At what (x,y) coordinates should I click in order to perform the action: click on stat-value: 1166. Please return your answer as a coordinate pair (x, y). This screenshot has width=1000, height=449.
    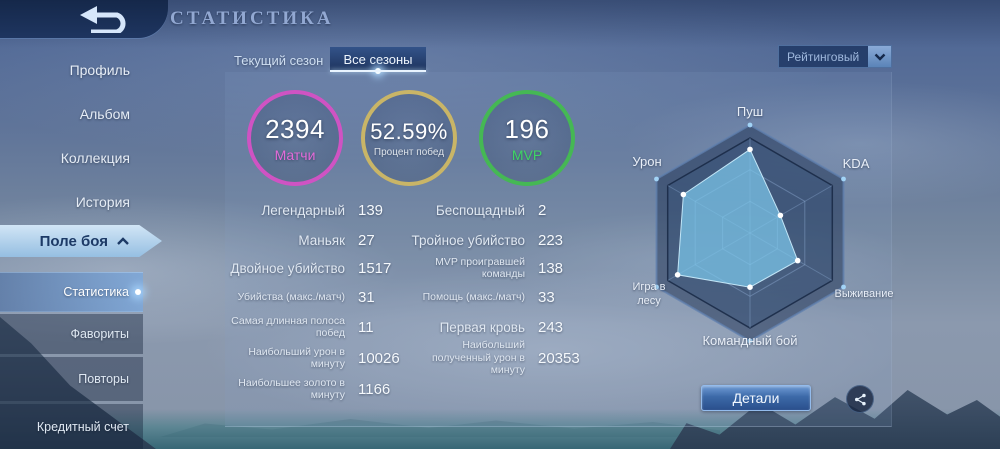
    Looking at the image, I should click on (374, 389).